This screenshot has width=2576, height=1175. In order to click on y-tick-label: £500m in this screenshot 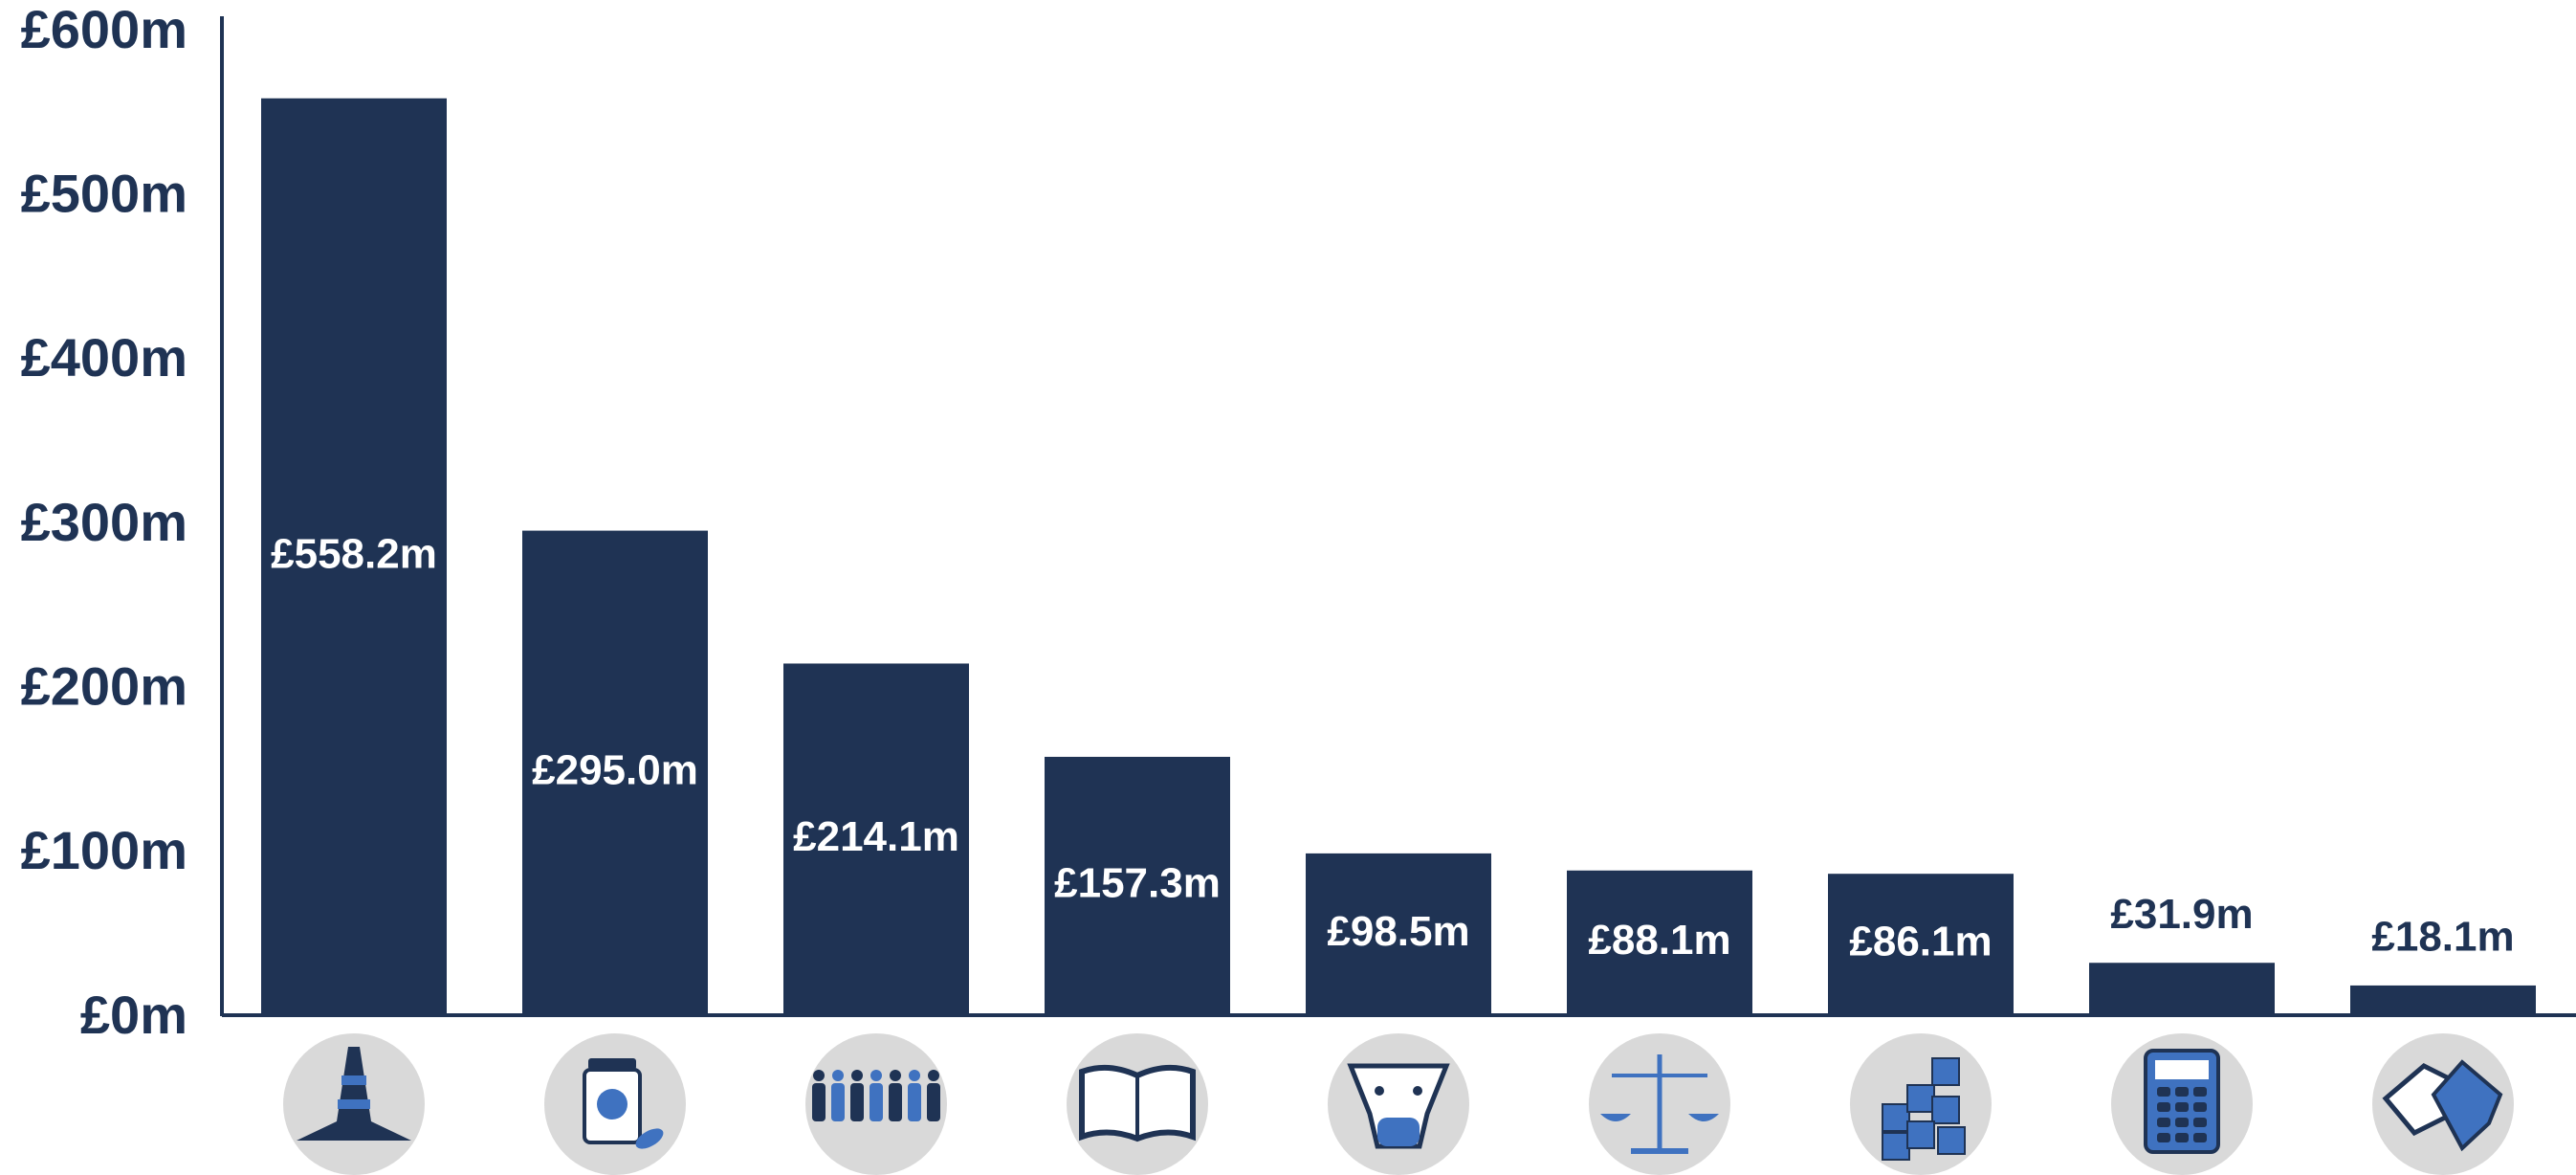, I will do `click(104, 193)`.